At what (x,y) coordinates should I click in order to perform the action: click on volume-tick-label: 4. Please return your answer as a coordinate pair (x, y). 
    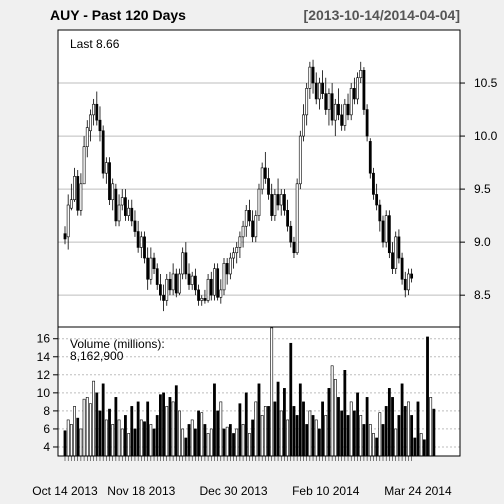
    Looking at the image, I should click on (46, 447).